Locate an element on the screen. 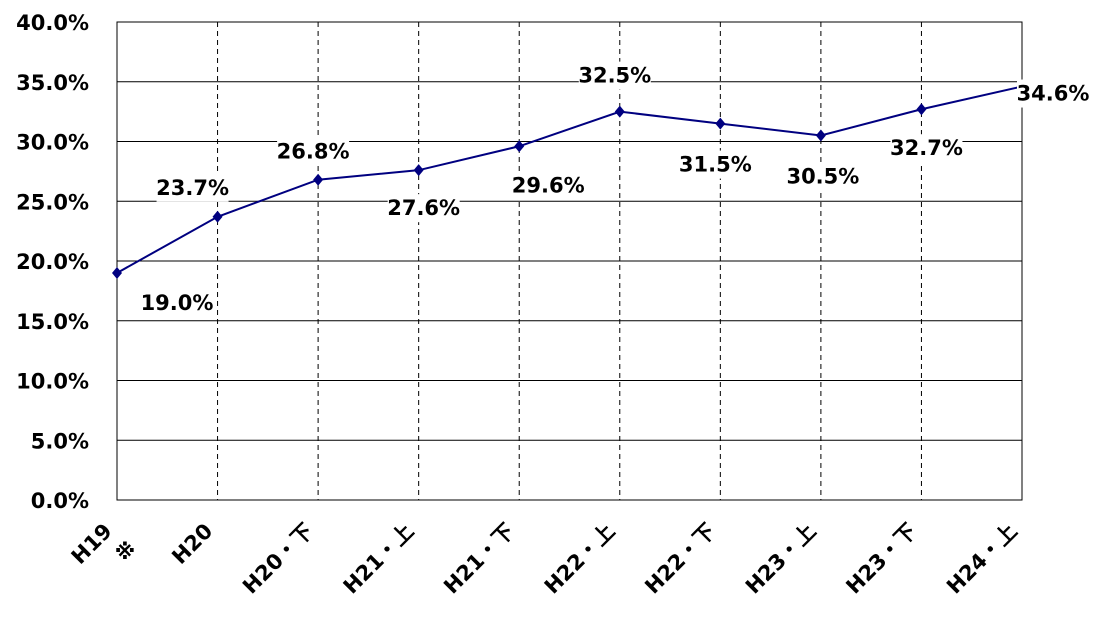 This screenshot has height=617, width=1096. data-label: 32.5% is located at coordinates (614, 76).